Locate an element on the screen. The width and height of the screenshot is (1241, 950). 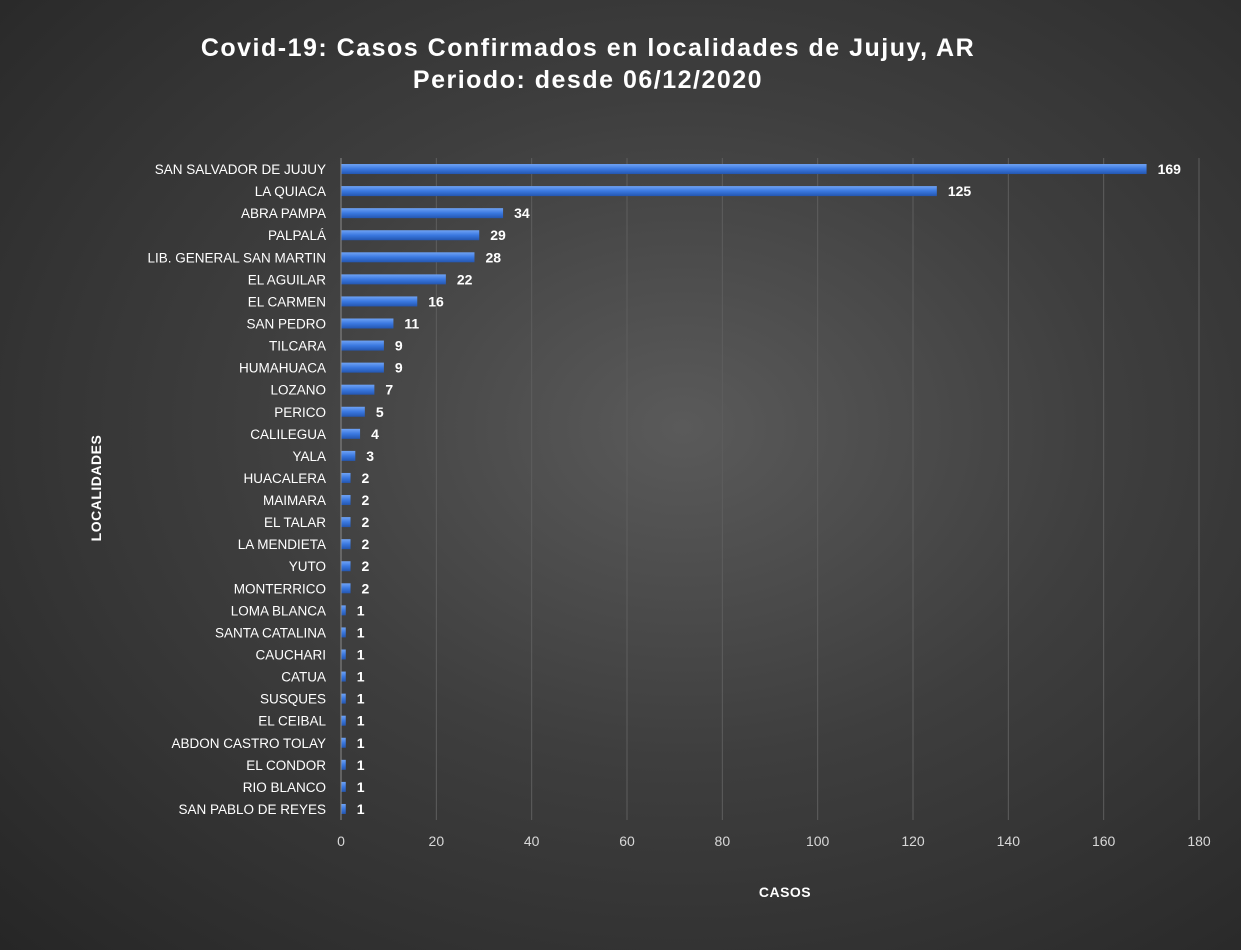
category-label: LA QUIACA is located at coordinates (290, 191).